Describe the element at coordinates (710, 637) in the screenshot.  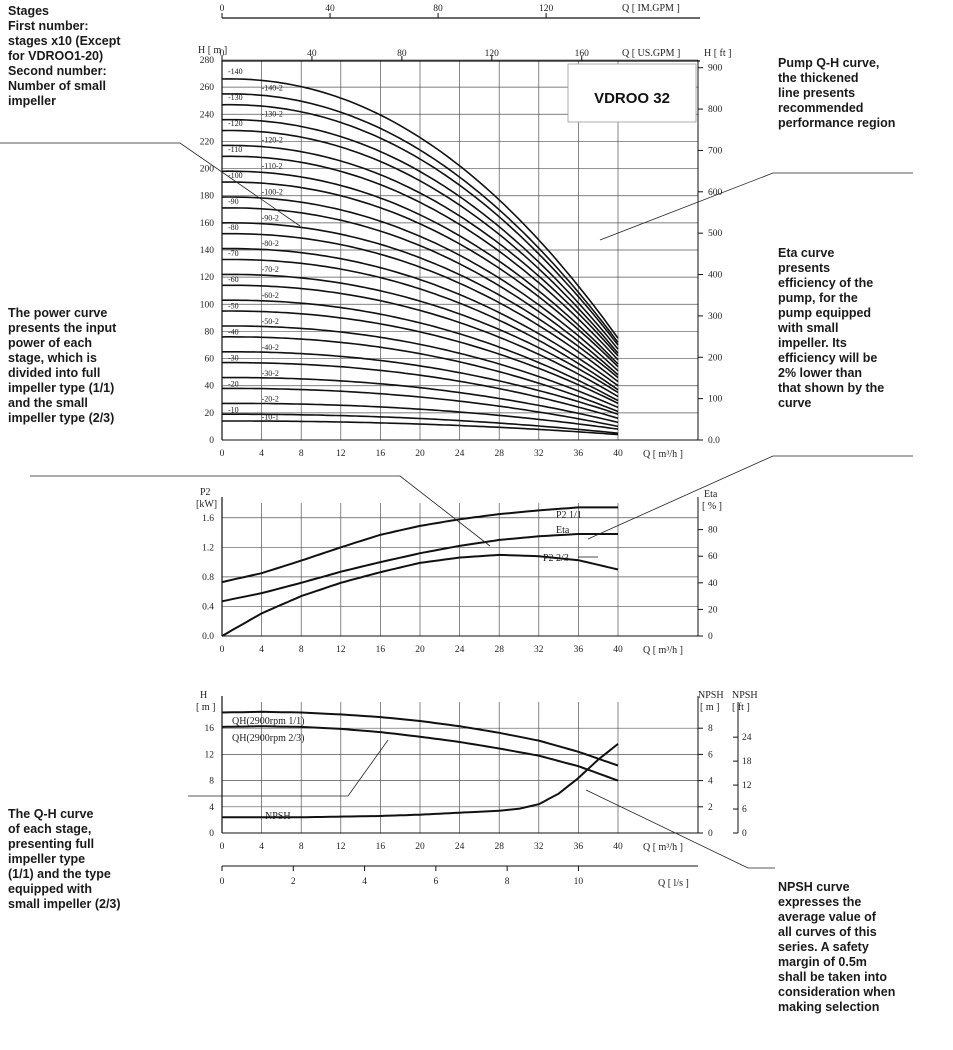
I see `y-right-tick-label: 0` at that location.